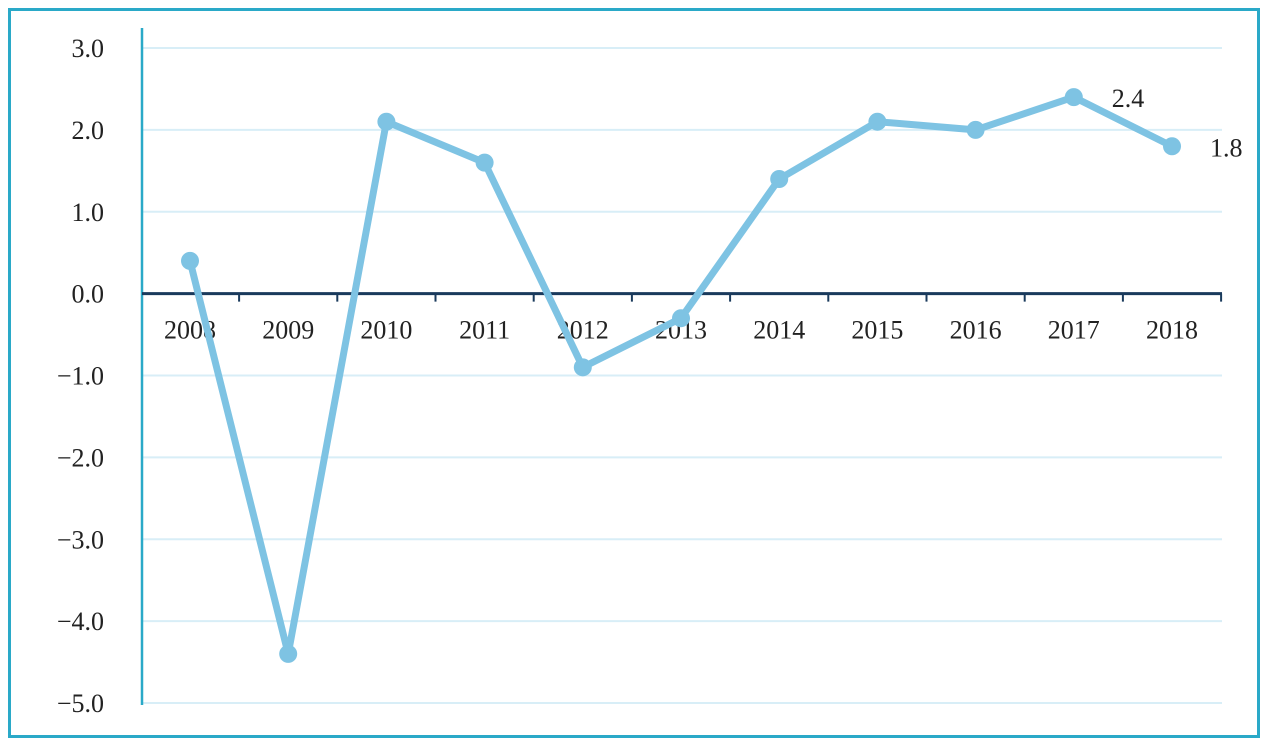  I want to click on data-labels: 2.4 1.8, so click(1177, 123).